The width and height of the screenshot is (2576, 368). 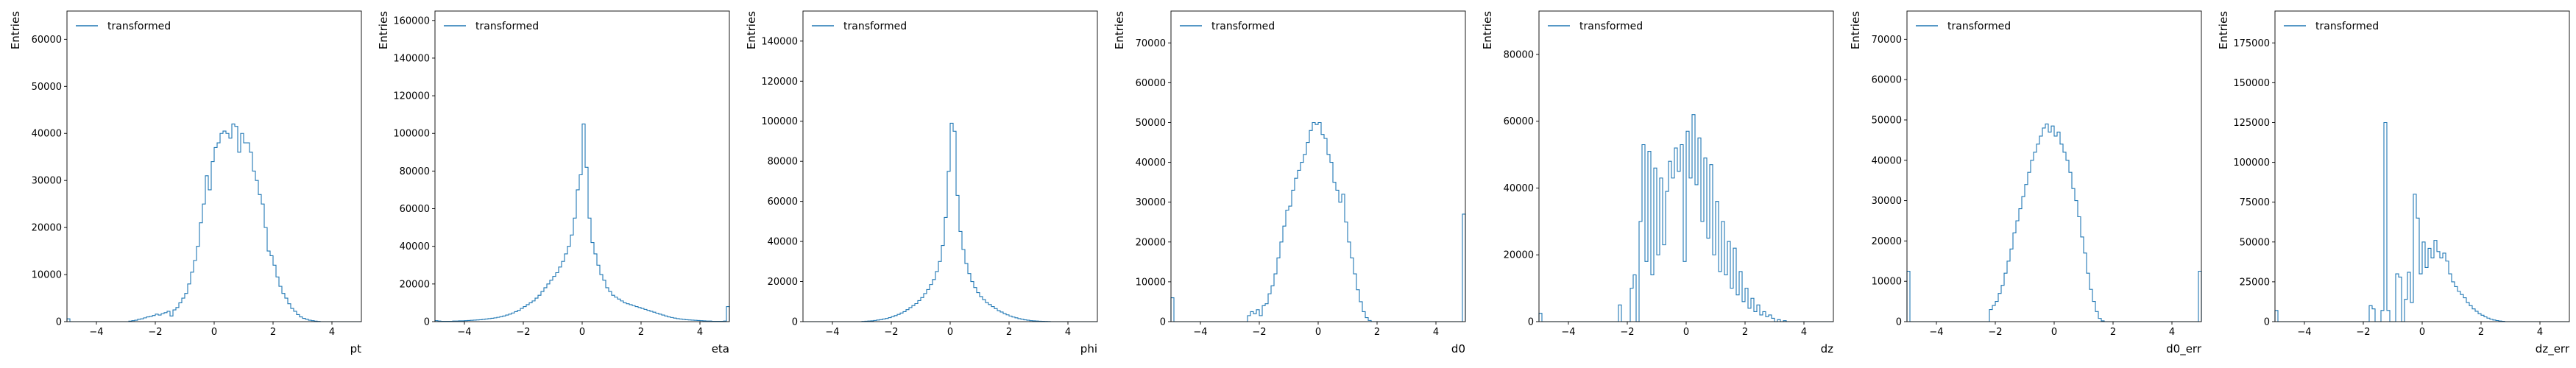 I want to click on y-tick-label: 150000, so click(x=2251, y=83).